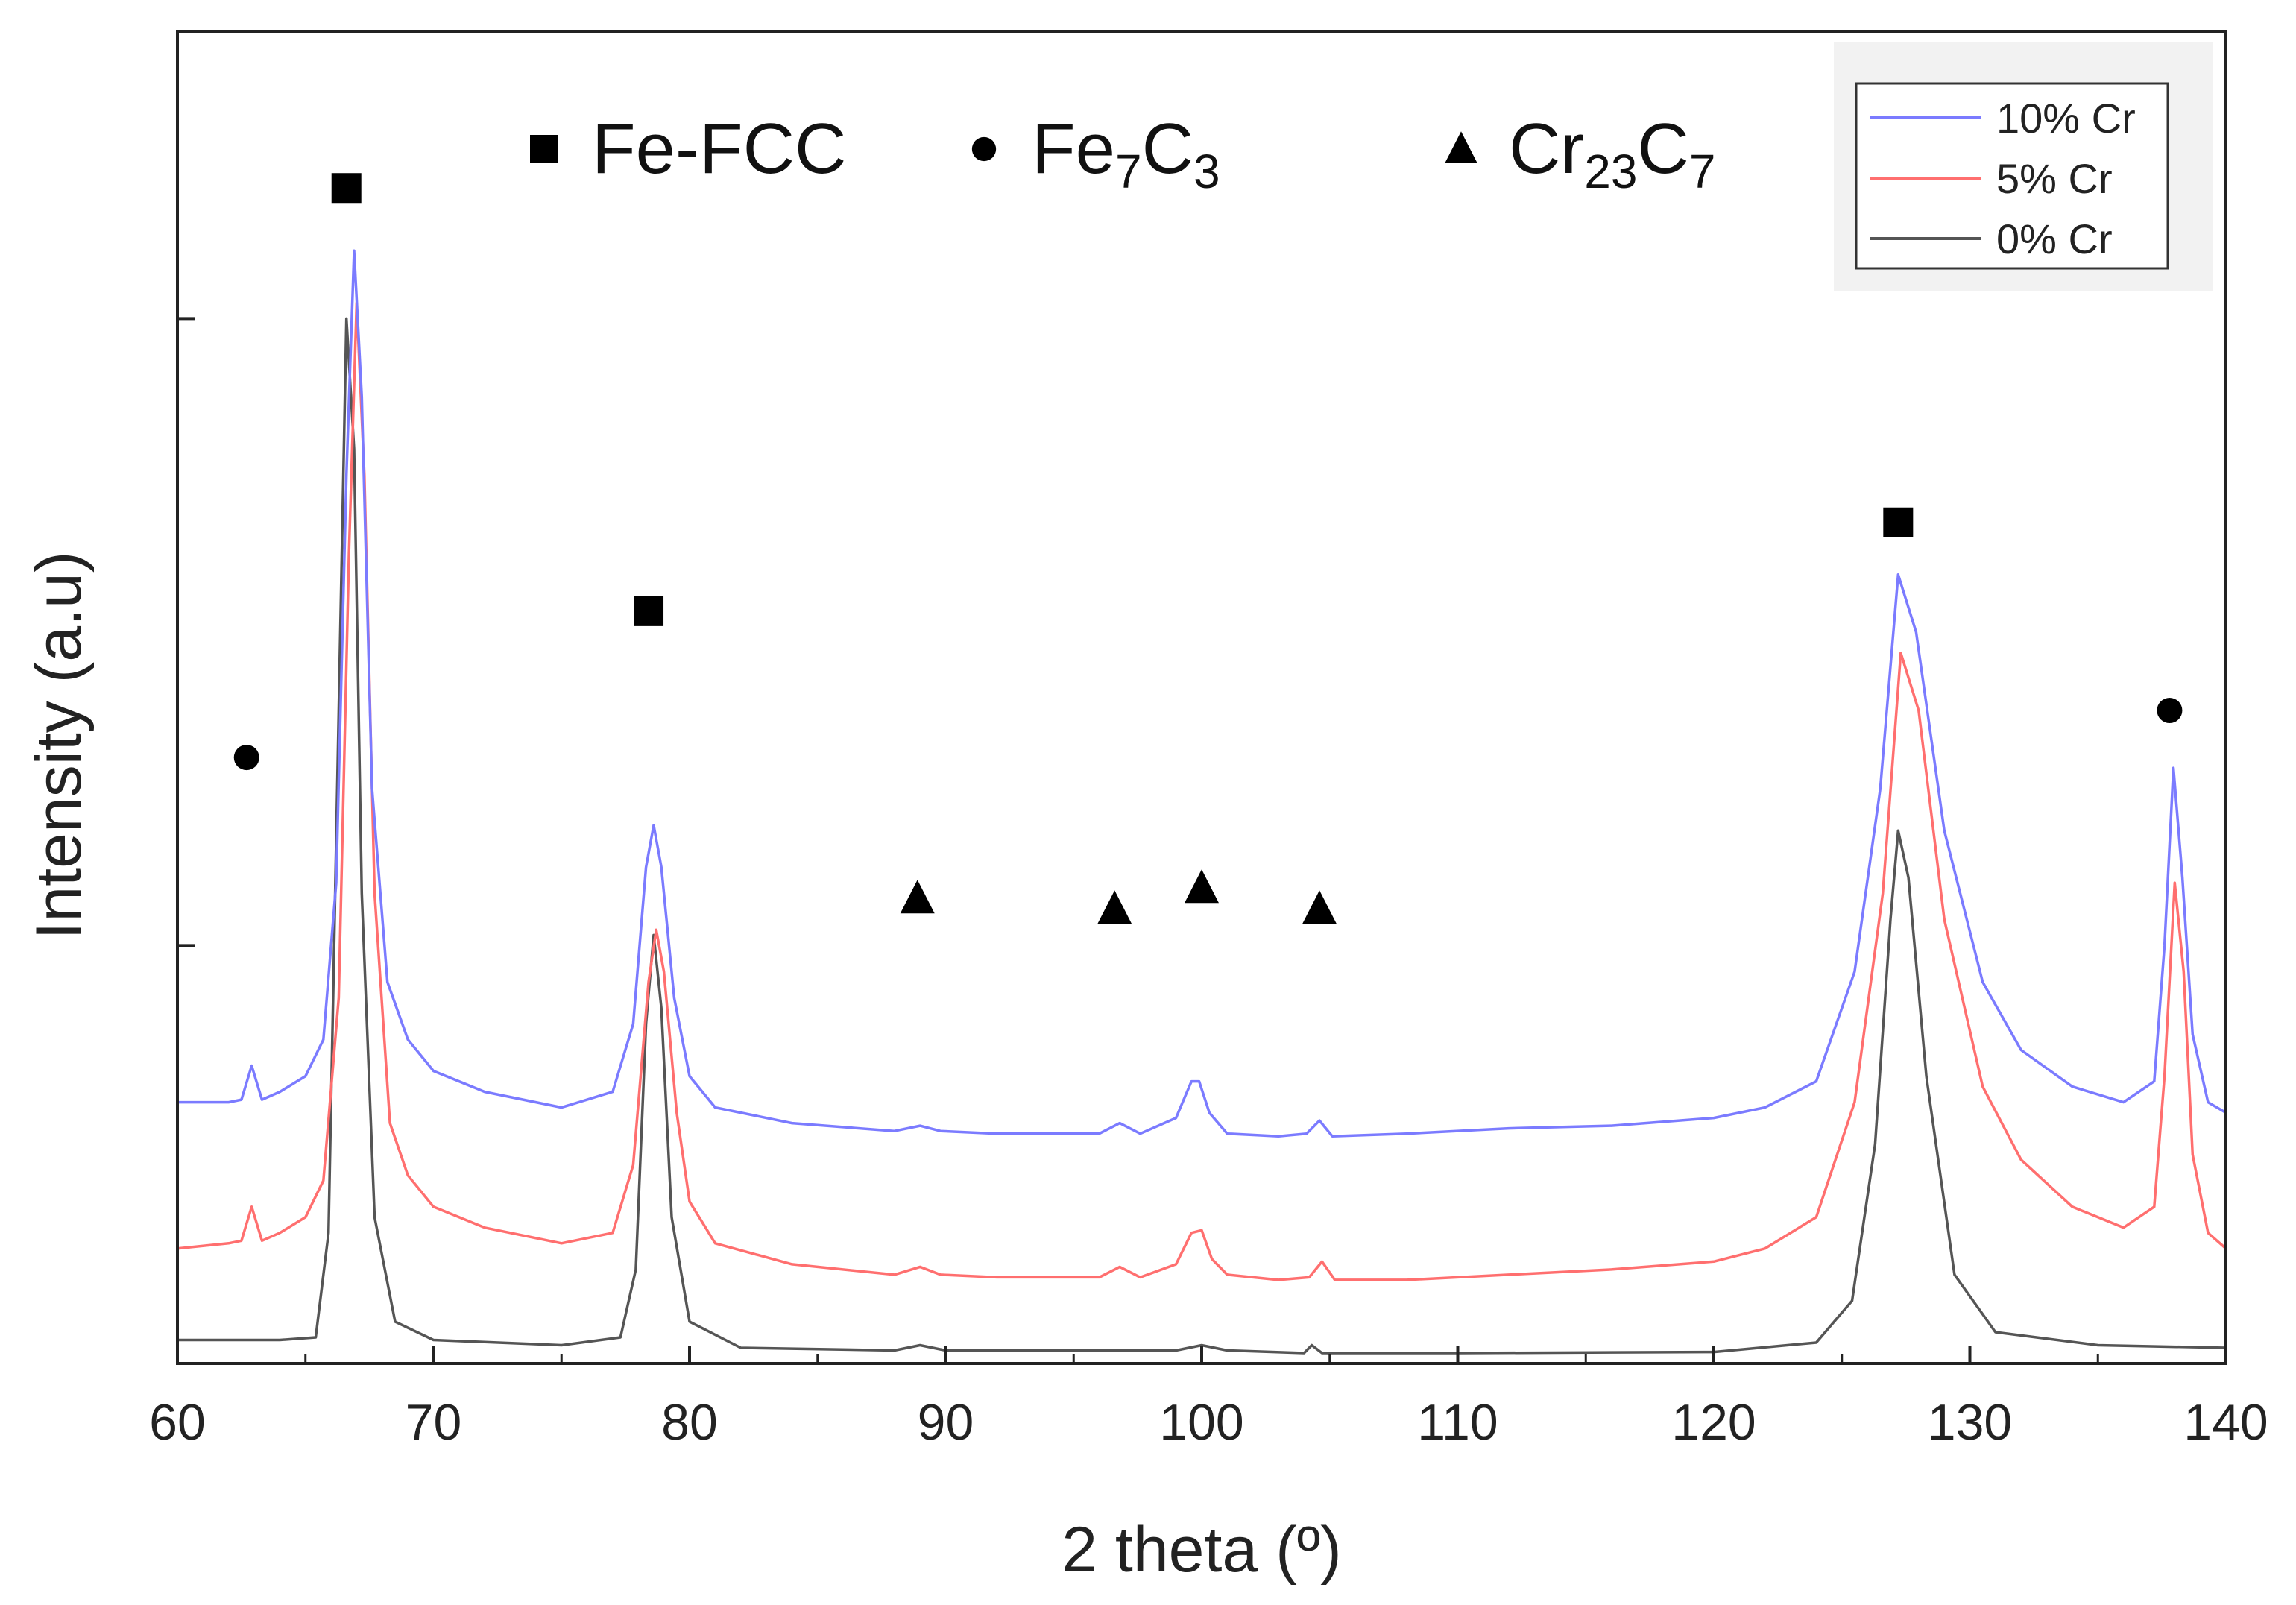 Image resolution: width=2296 pixels, height=1605 pixels. I want to click on legend-label: 5% Cr, so click(2054, 178).